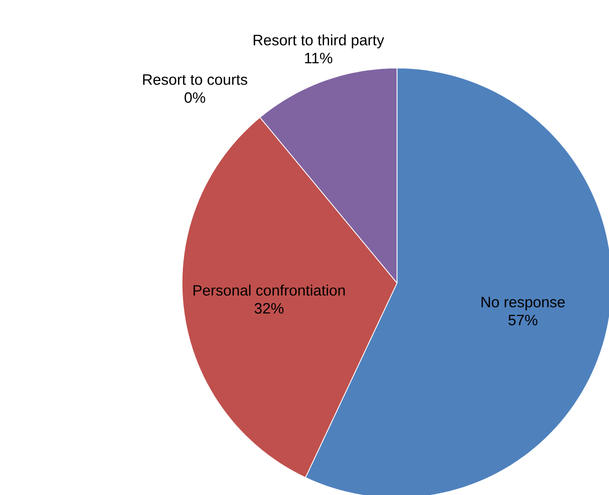 The image size is (609, 495). Describe the element at coordinates (269, 308) in the screenshot. I see `data-label: 32%` at that location.